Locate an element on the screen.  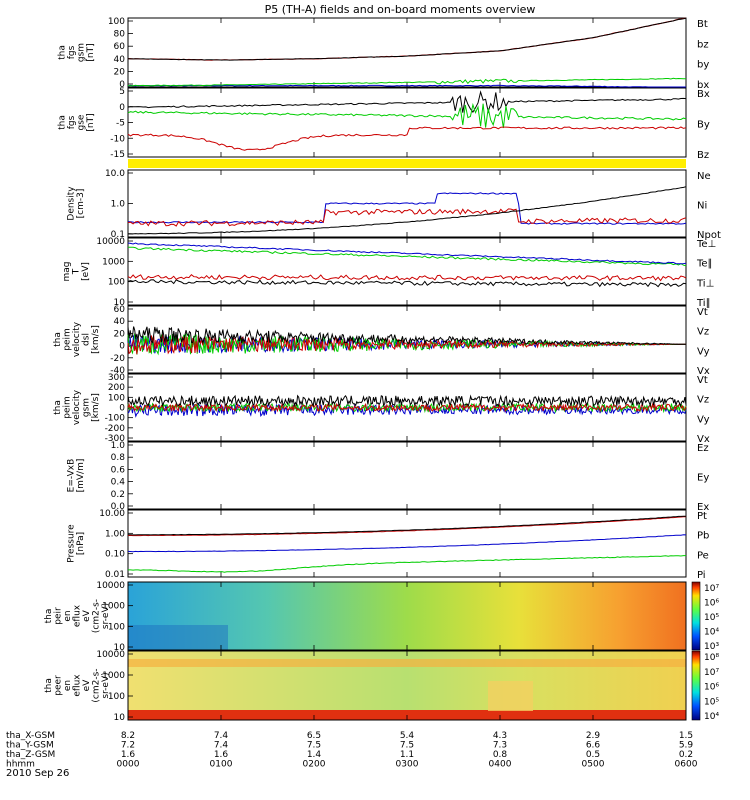
x-tick-label: 7.4 is located at coordinates (221, 746).